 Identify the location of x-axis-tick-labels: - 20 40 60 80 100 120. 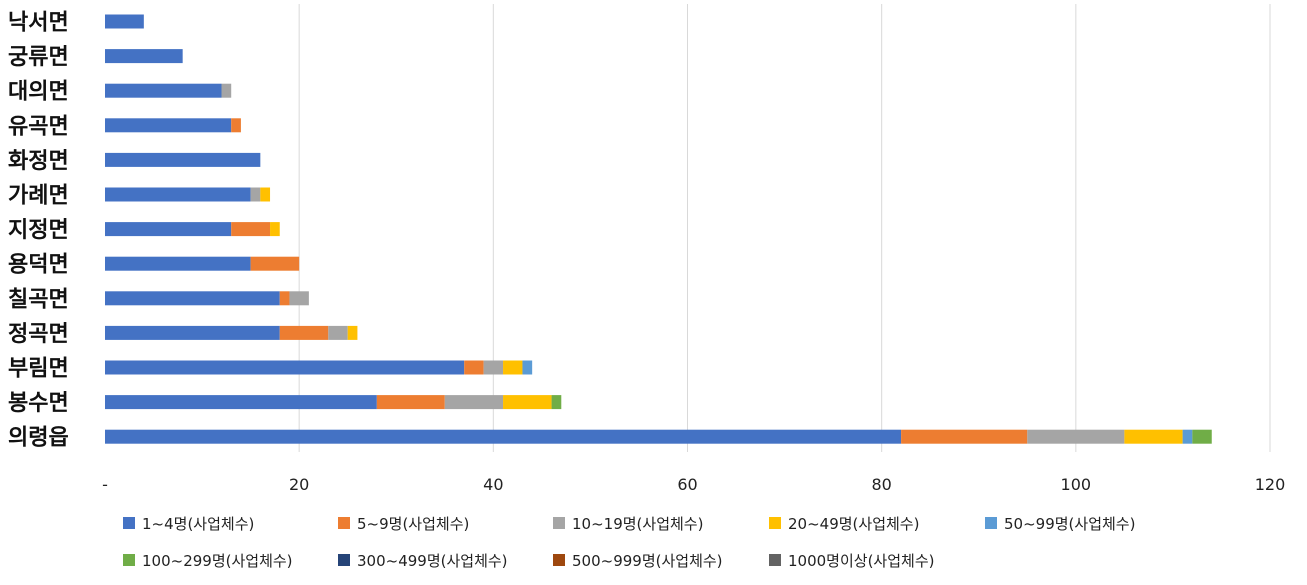
(693, 484).